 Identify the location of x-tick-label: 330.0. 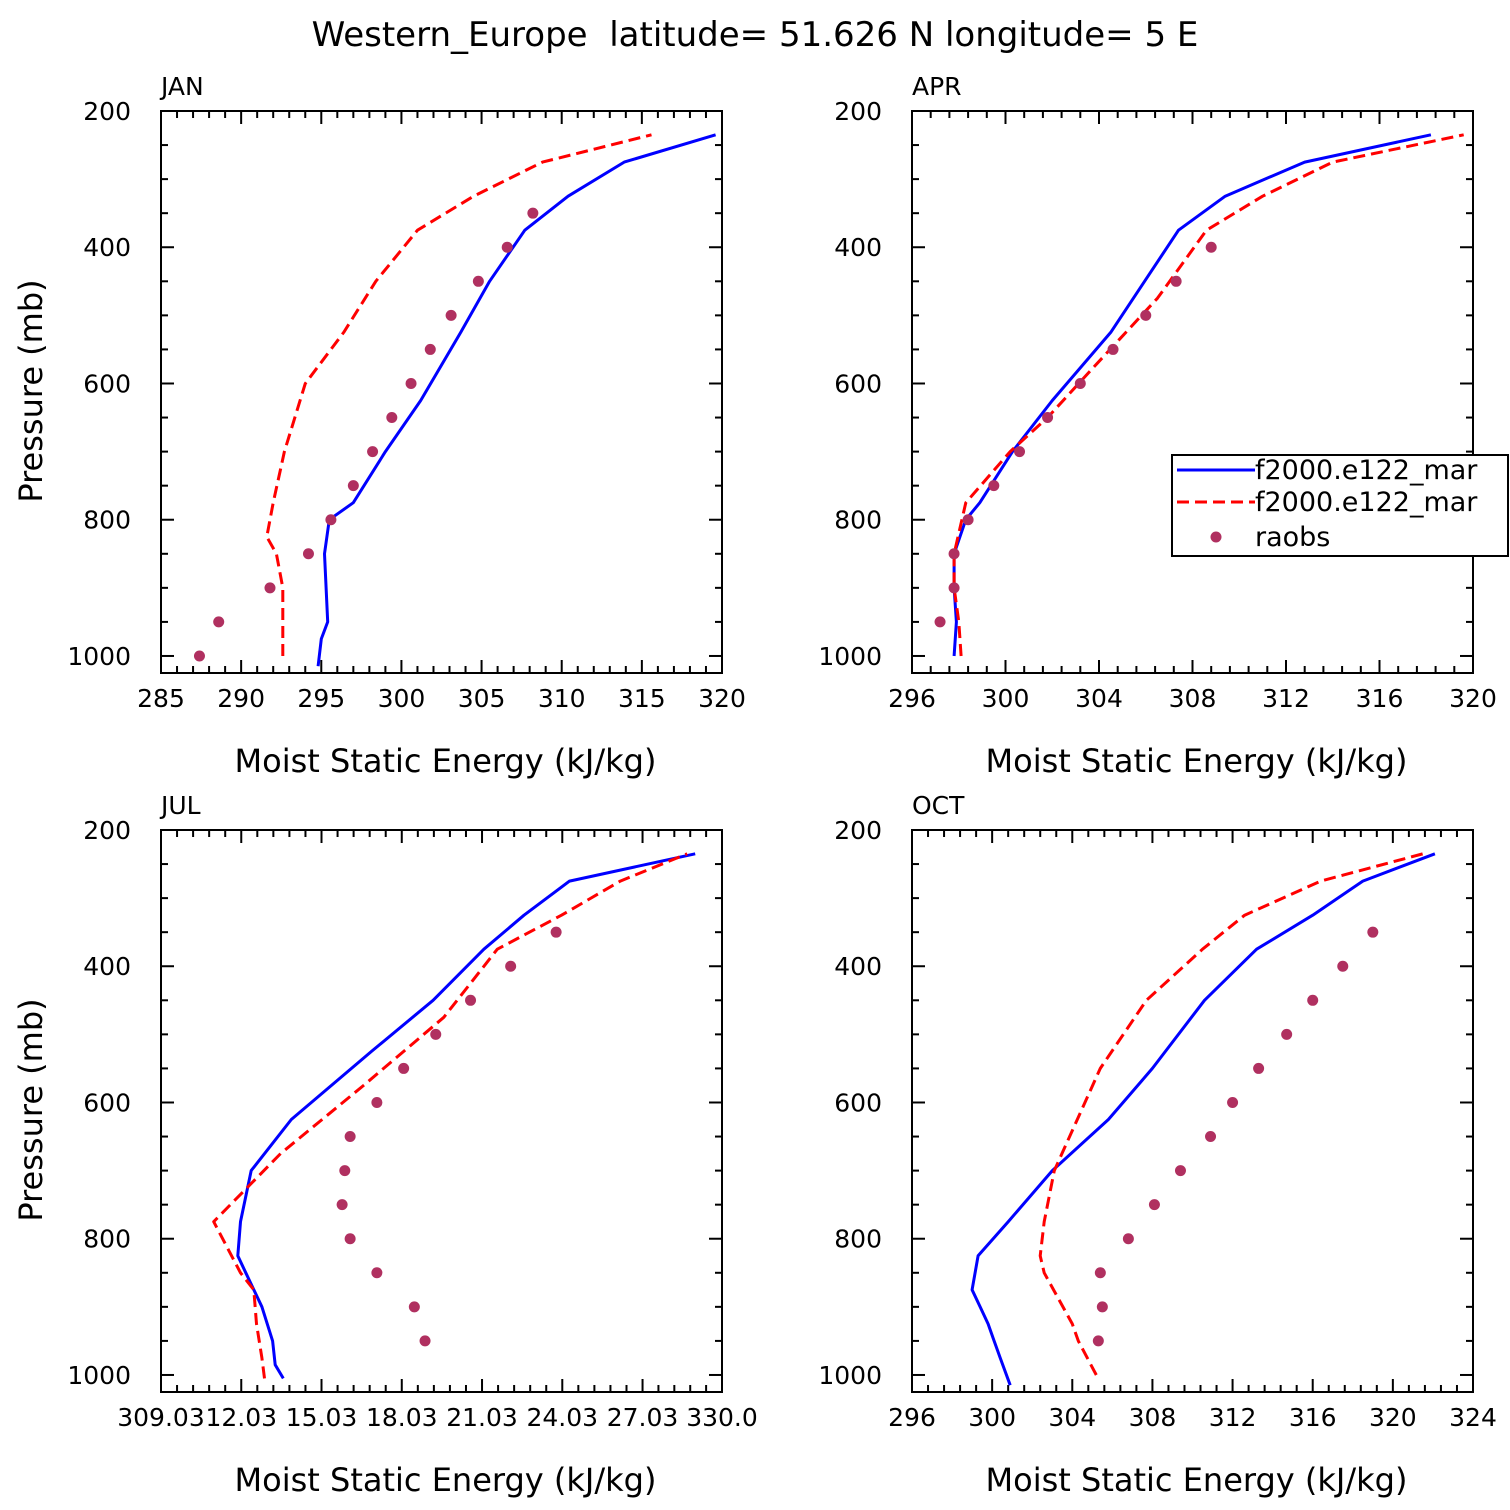
(722, 1417).